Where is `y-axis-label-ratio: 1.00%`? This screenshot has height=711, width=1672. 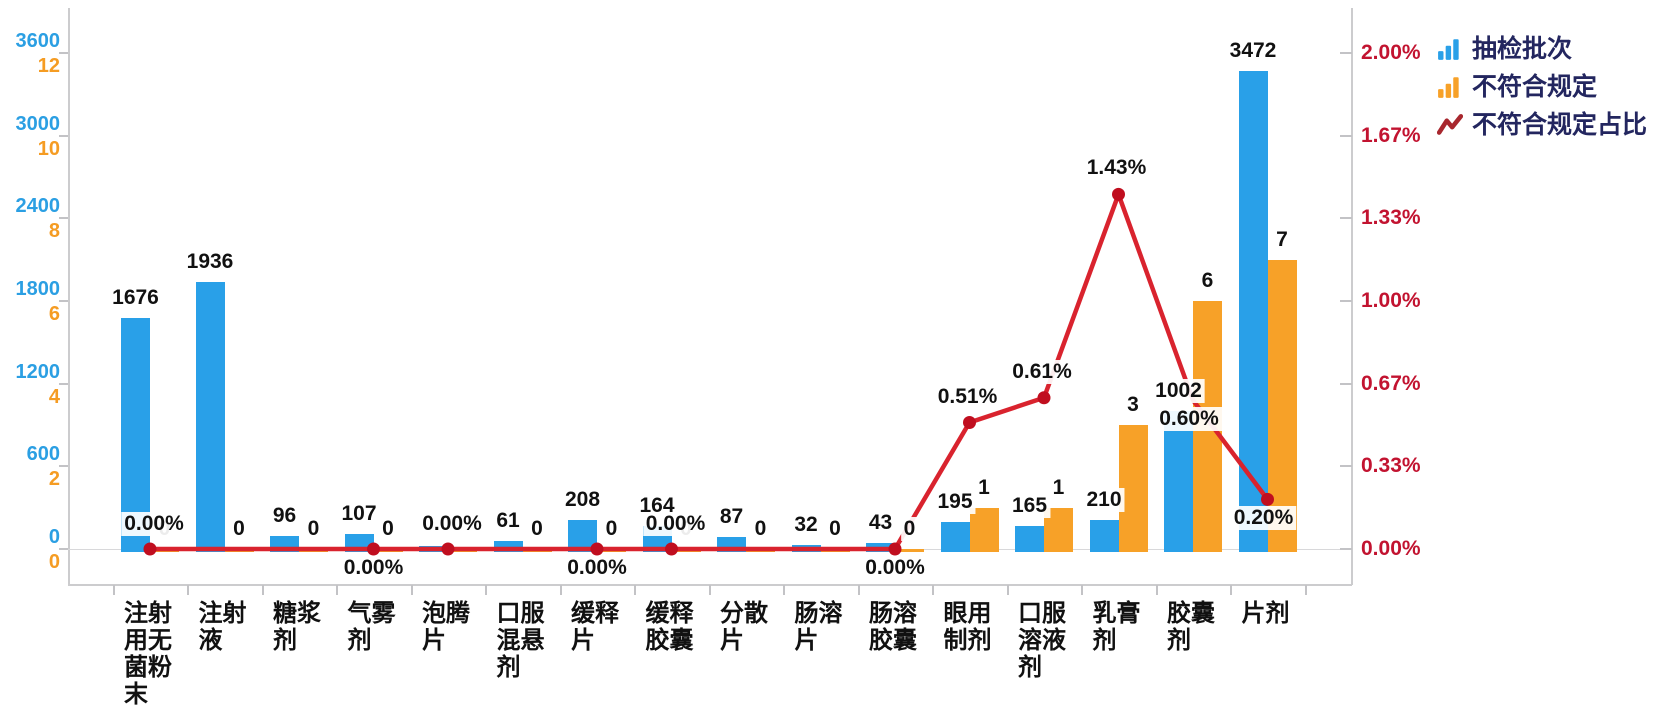
y-axis-label-ratio: 1.00% is located at coordinates (1391, 300).